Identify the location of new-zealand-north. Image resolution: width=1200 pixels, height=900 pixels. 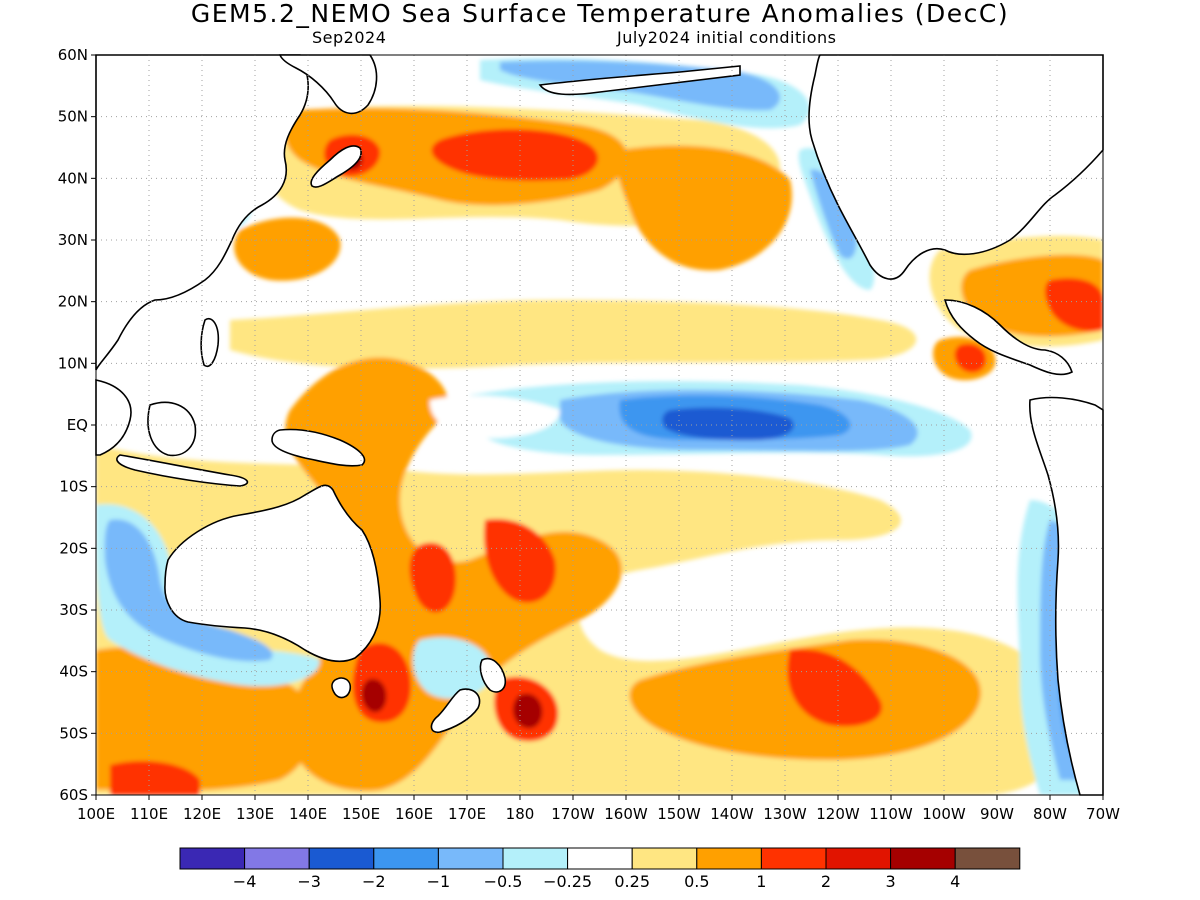
(493, 675).